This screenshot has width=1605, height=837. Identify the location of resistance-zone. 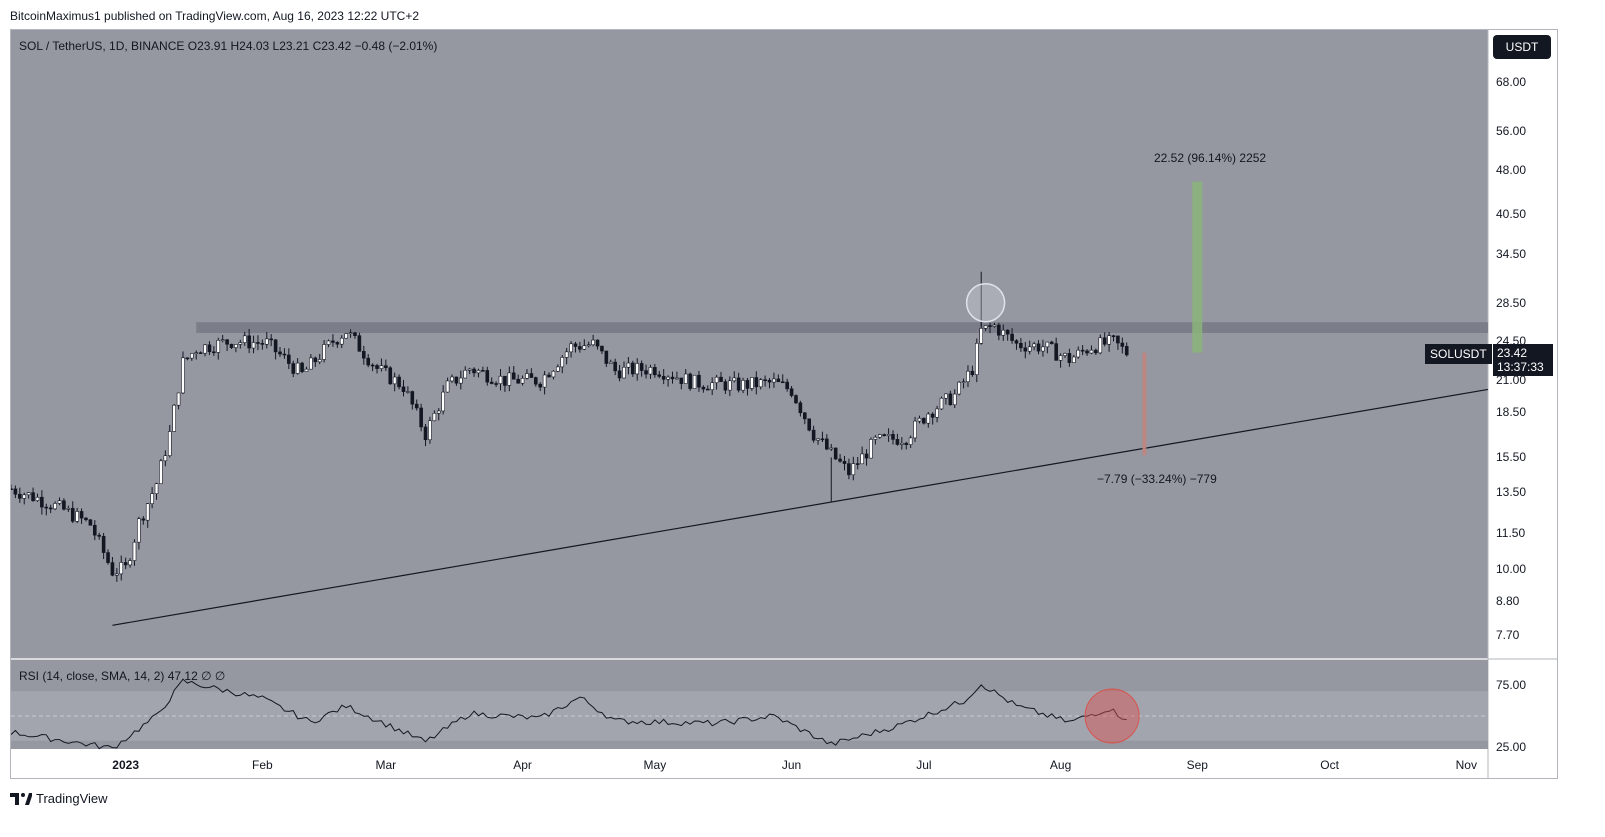
(842, 328).